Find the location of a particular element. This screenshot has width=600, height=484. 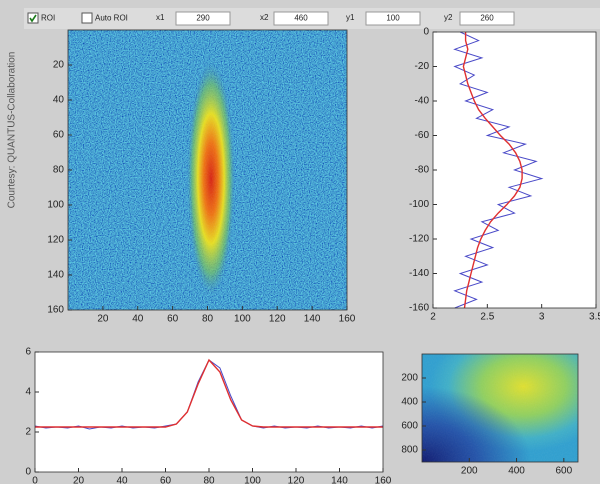

y-tick-label: 100 is located at coordinates (55, 205).